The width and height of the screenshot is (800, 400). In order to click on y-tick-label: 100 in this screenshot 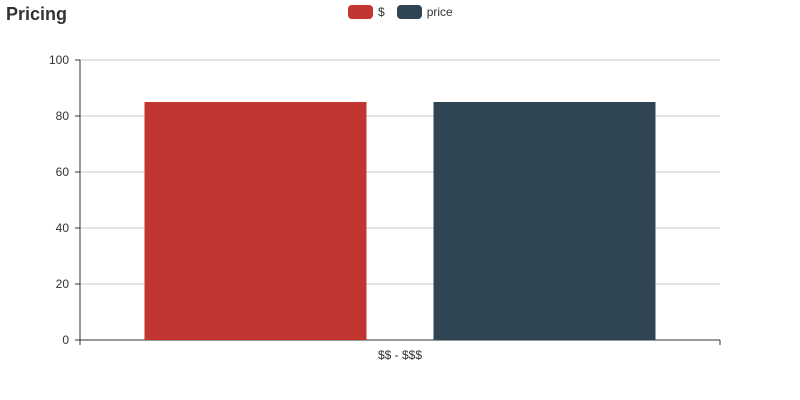, I will do `click(59, 60)`.